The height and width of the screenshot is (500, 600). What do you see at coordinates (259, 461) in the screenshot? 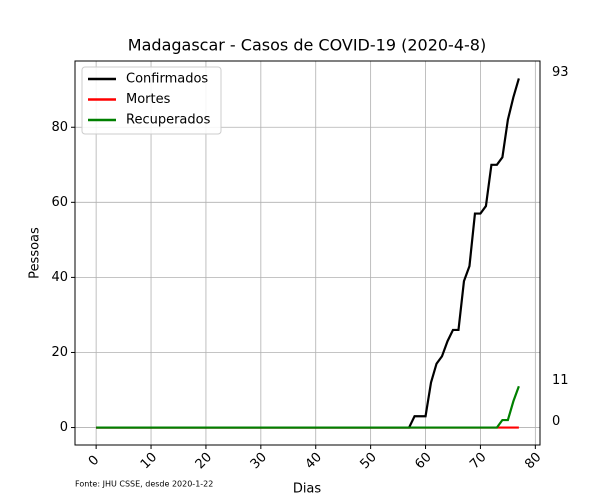
I see `x-tick-label: 30` at bounding box center [259, 461].